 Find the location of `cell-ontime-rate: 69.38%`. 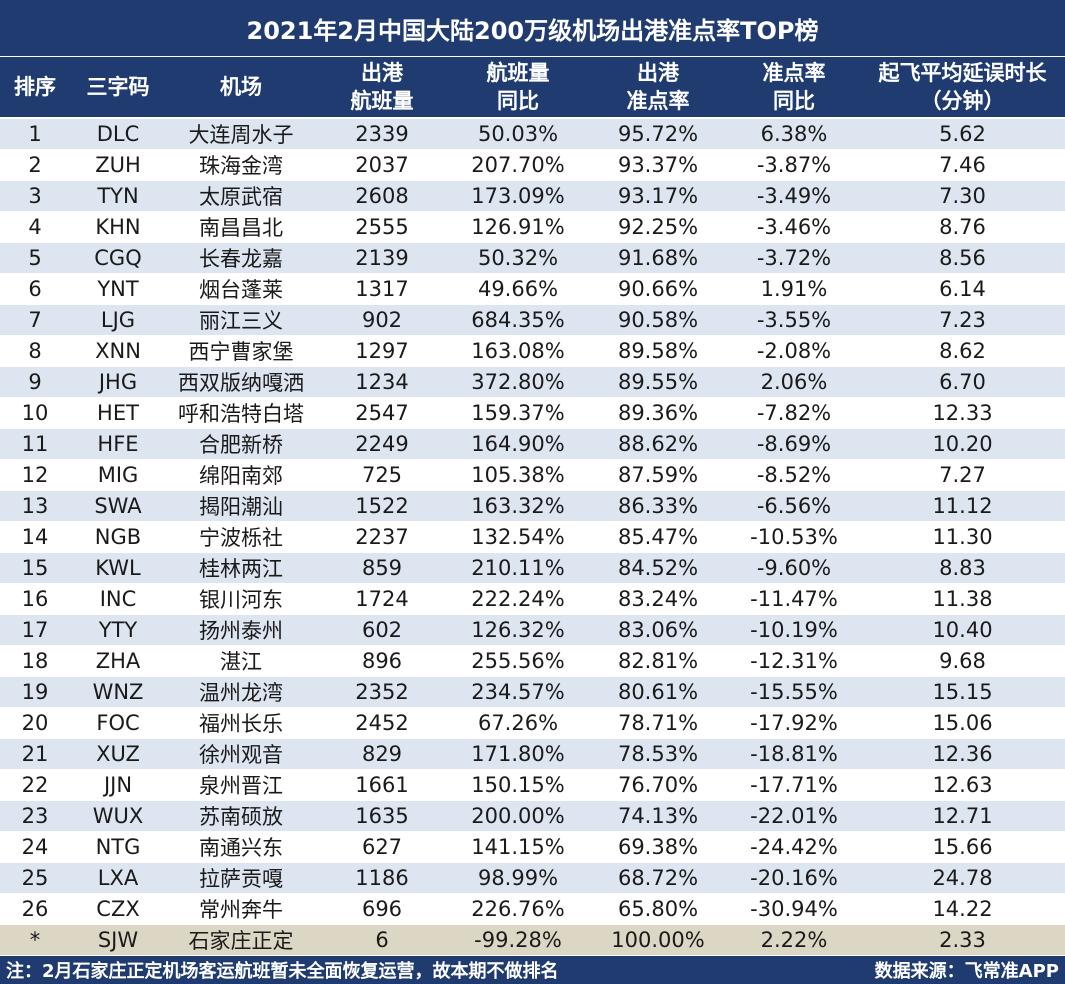

cell-ontime-rate: 69.38% is located at coordinates (658, 847).